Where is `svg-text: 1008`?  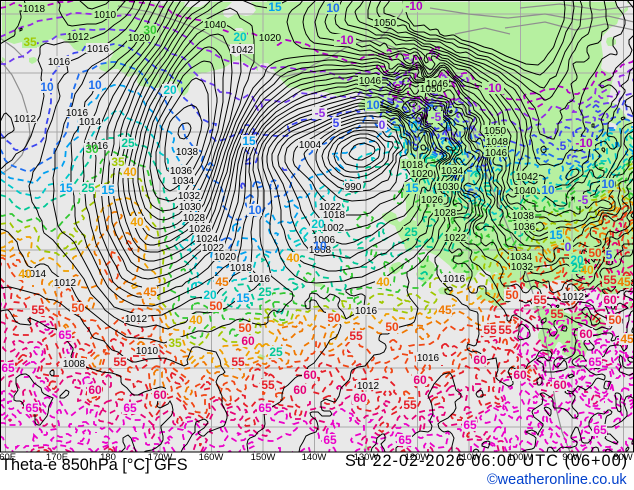 svg-text: 1008 is located at coordinates (74, 364).